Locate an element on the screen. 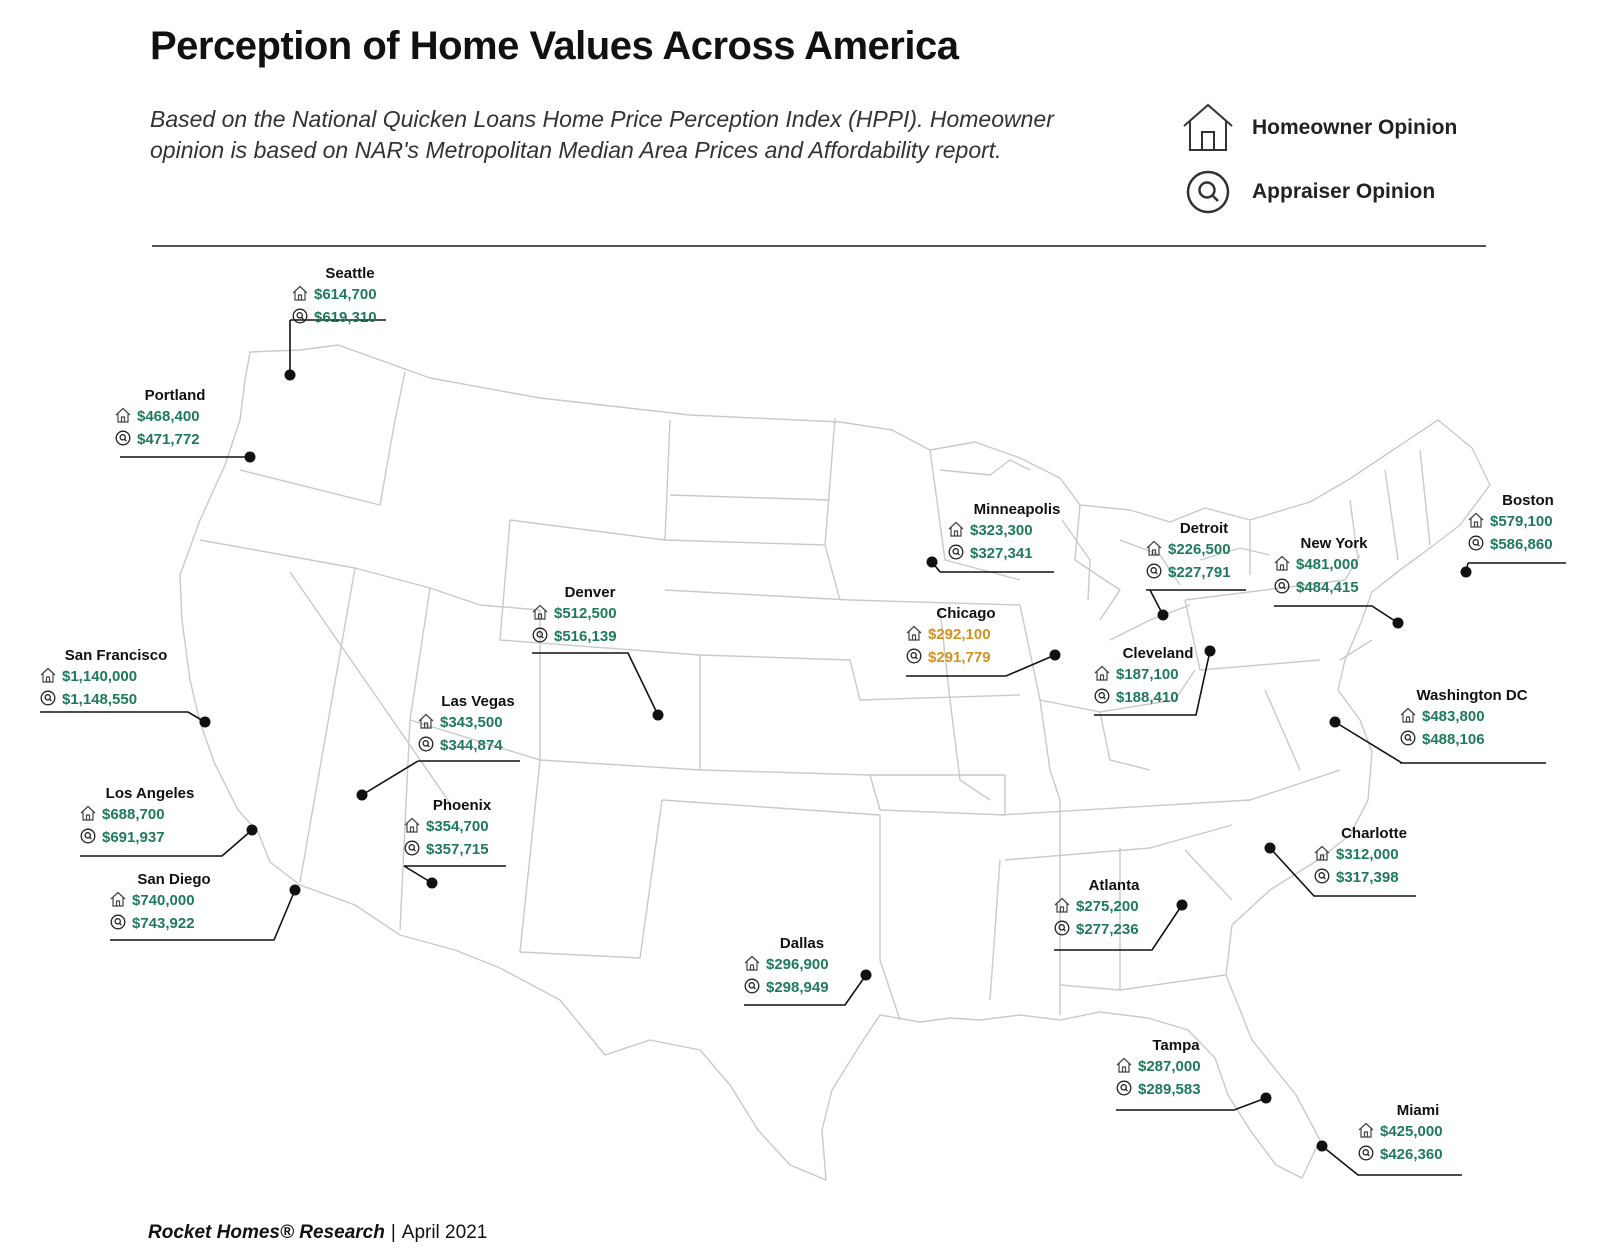  city-denver: Denver $512,500 $516,139 is located at coordinates (598, 652).